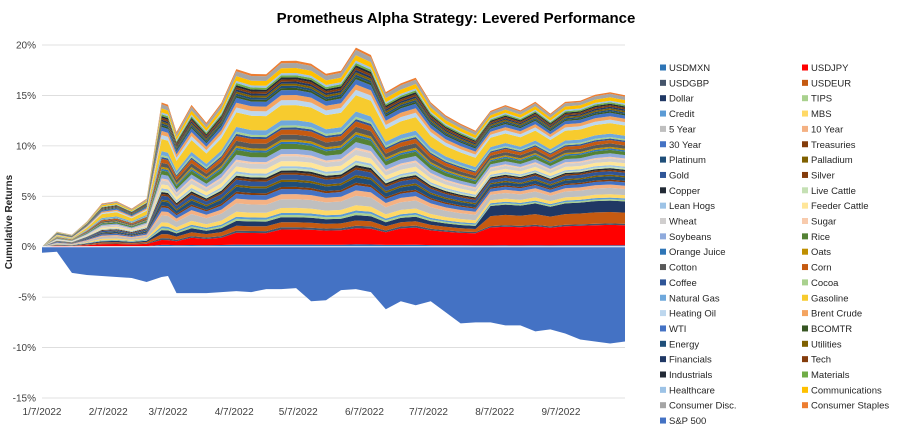 The width and height of the screenshot is (912, 447). Describe the element at coordinates (663, 221) in the screenshot. I see `legend-swatch-wheat` at that location.